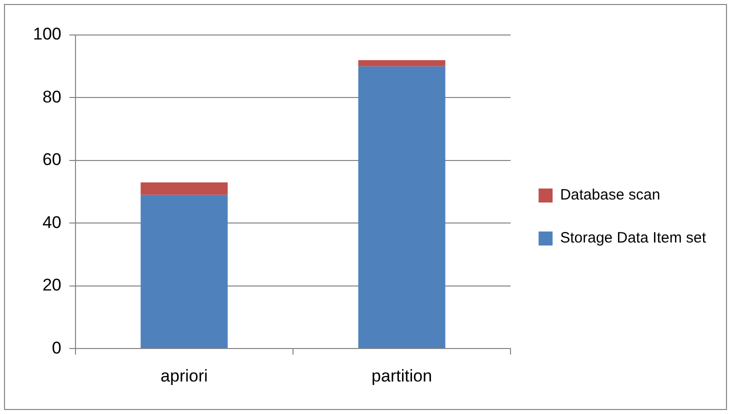 The width and height of the screenshot is (731, 414). Describe the element at coordinates (57, 348) in the screenshot. I see `y-tick-label: 0` at that location.